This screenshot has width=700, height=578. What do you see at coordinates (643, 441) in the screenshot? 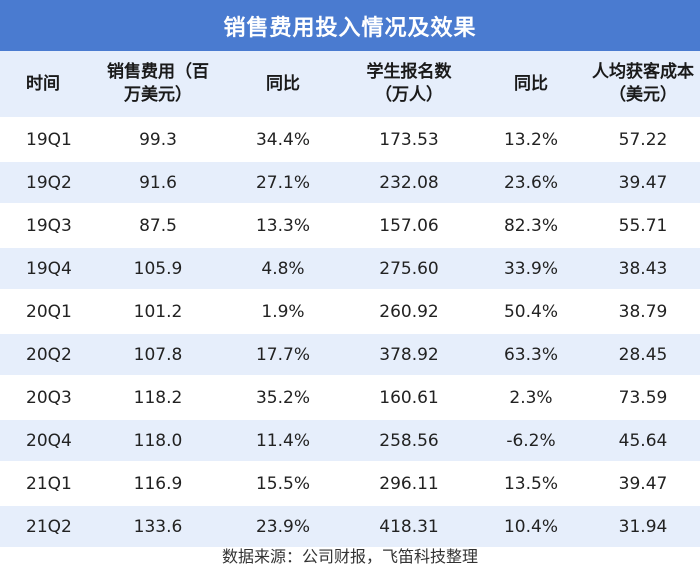
I see `cell-cac: 45.64` at bounding box center [643, 441].